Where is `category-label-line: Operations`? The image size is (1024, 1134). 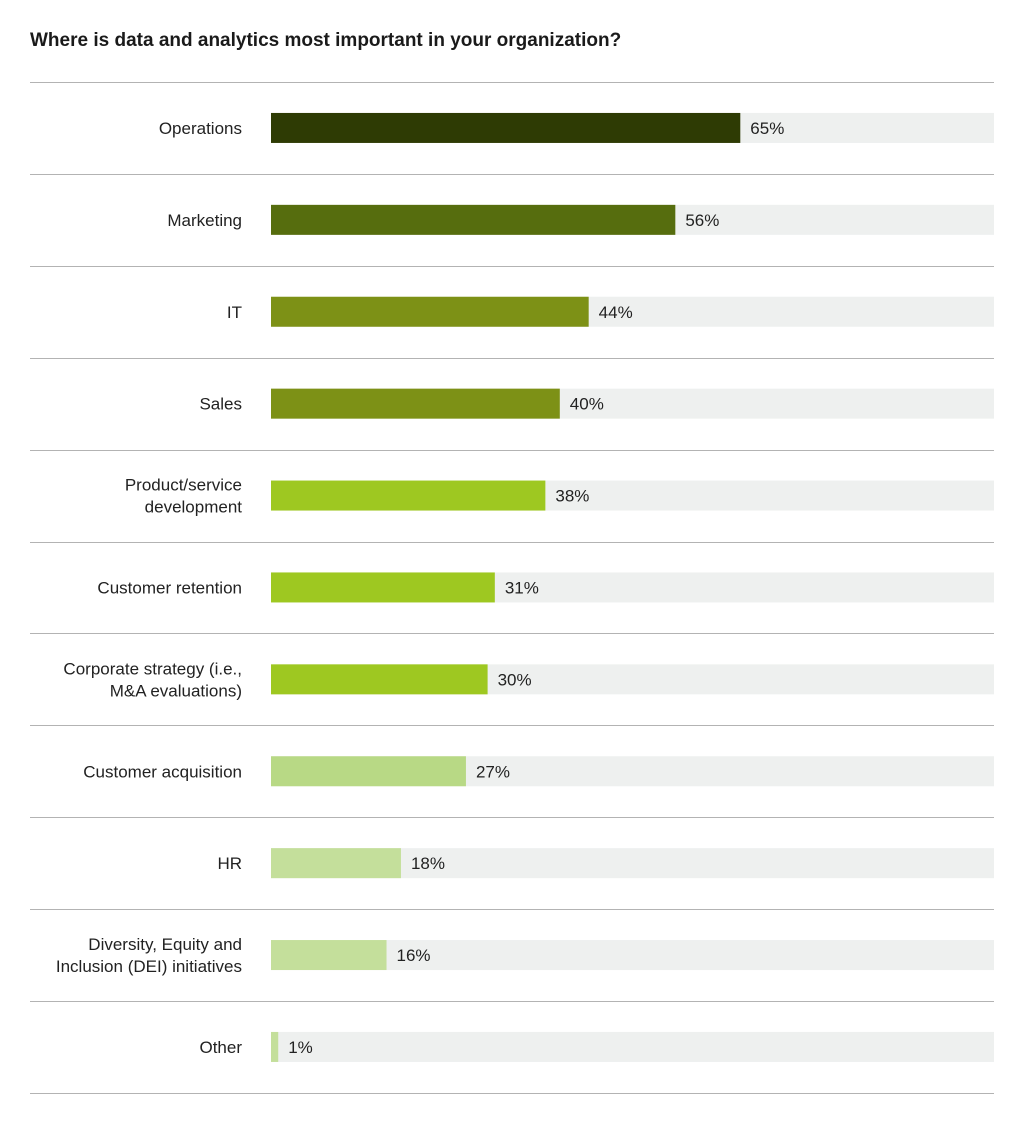
category-label-line: Operations is located at coordinates (200, 128).